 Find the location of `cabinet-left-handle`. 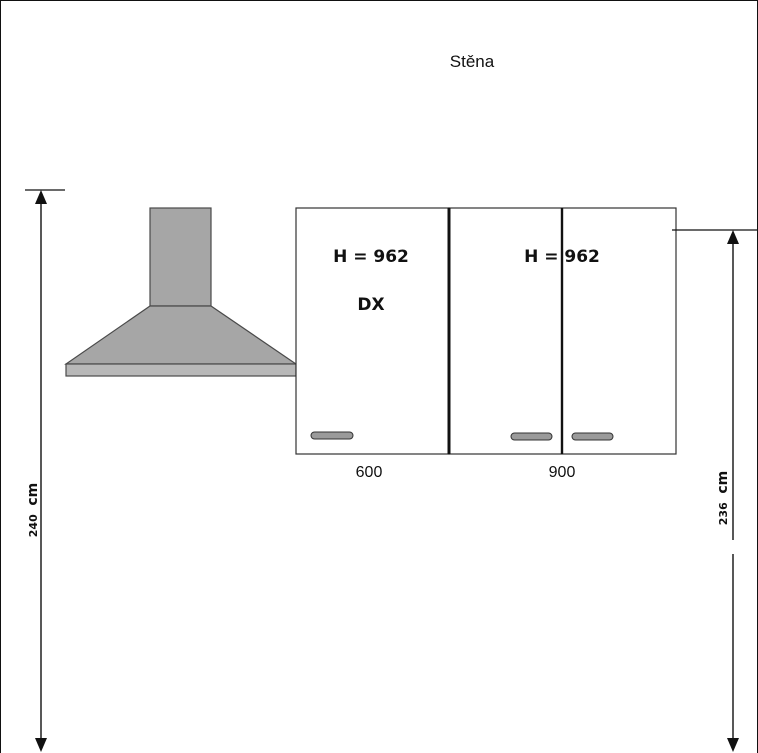

cabinet-left-handle is located at coordinates (332, 435).